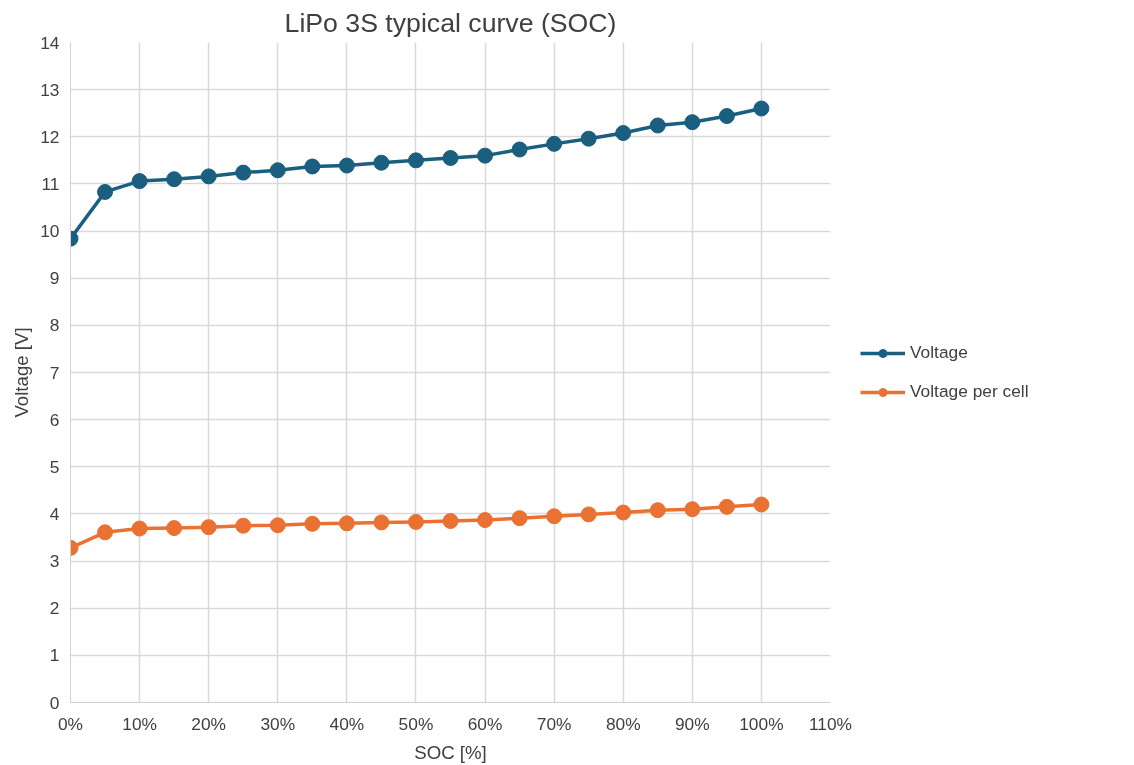 The image size is (1134, 765). I want to click on y-tick-label: 9, so click(54, 278).